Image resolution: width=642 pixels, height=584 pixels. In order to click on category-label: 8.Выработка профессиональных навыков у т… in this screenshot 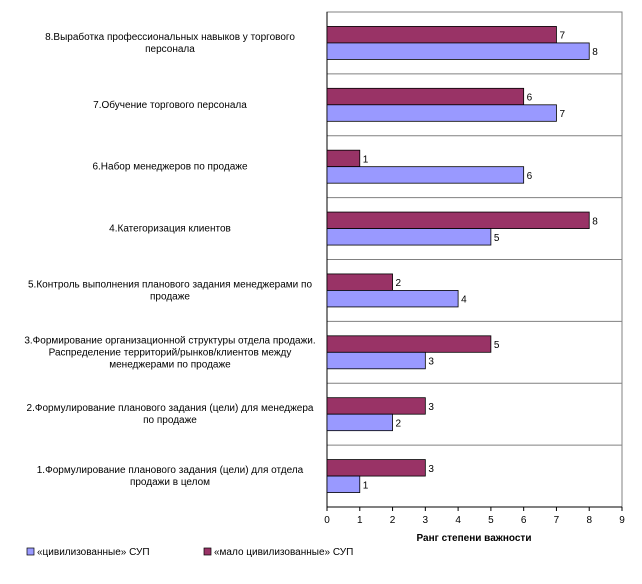, I will do `click(170, 43)`.